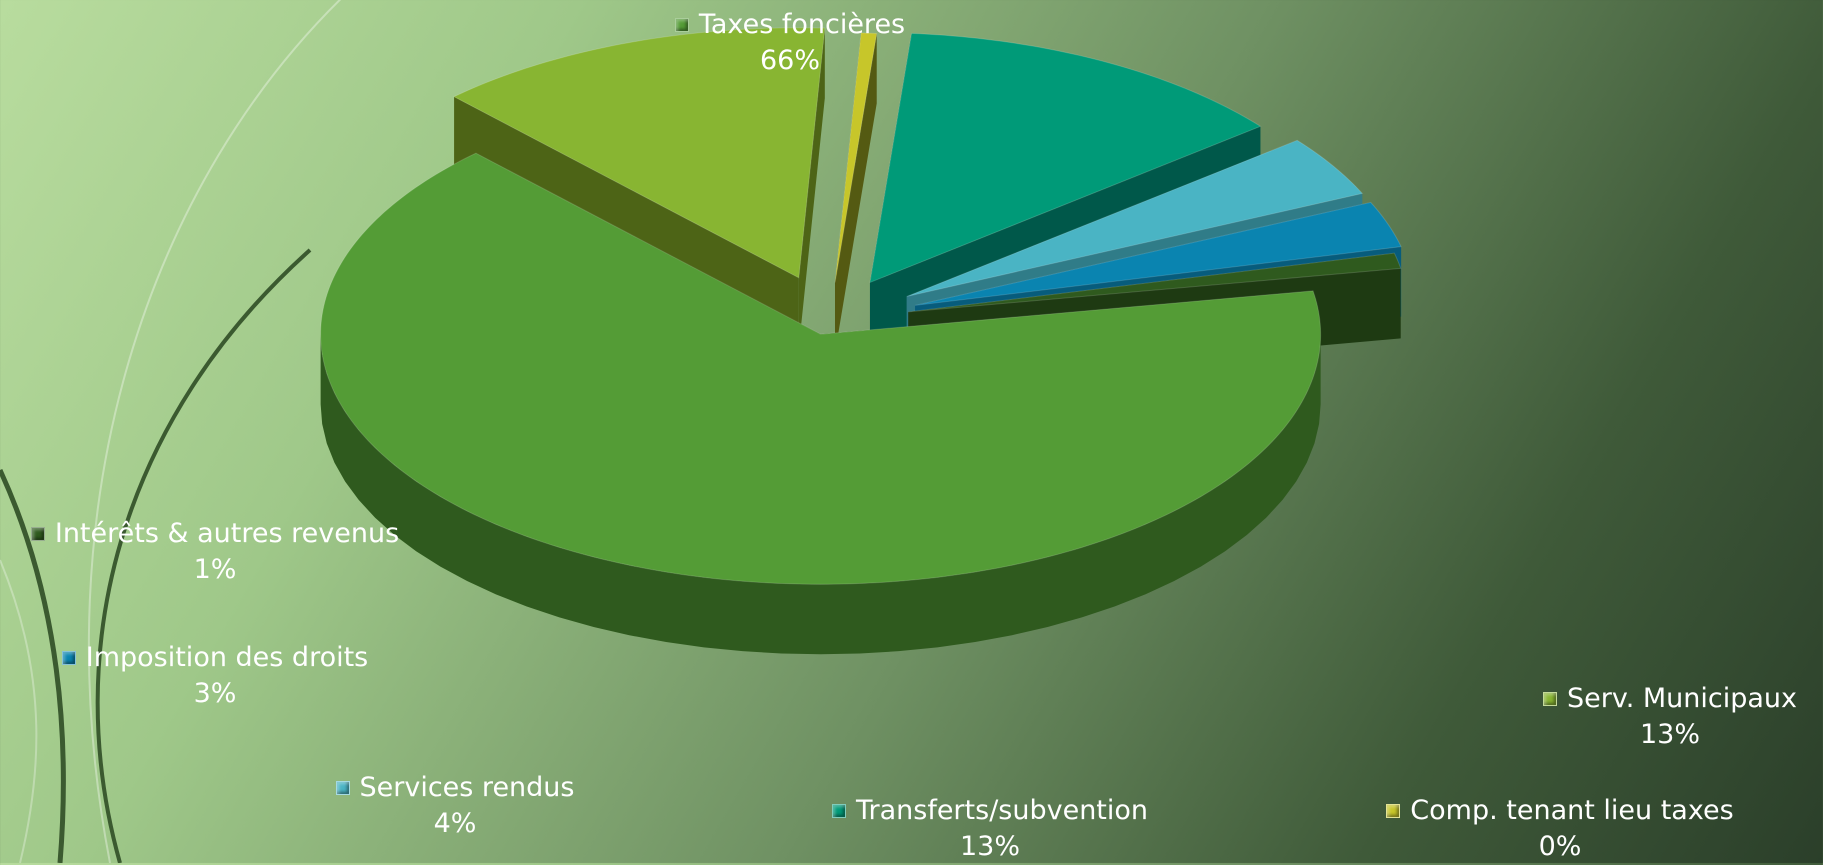  Describe the element at coordinates (455, 806) in the screenshot. I see `label-services-rendus: Services rendus 4%` at that location.